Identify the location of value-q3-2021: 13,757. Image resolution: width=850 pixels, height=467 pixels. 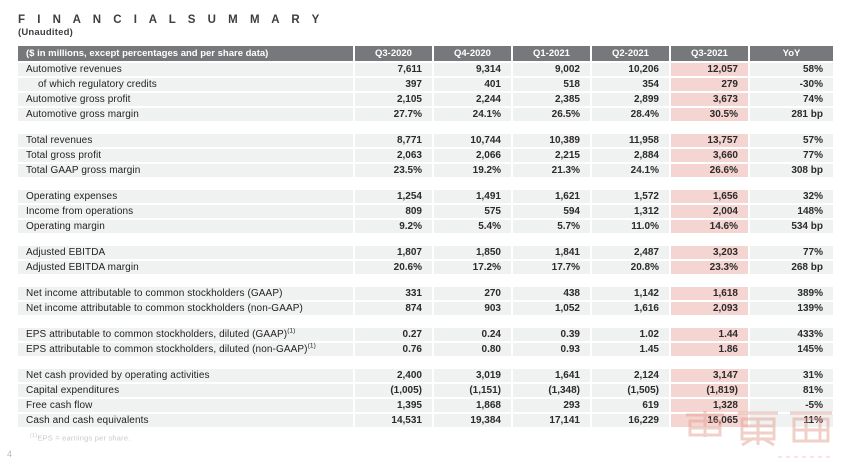
(710, 141).